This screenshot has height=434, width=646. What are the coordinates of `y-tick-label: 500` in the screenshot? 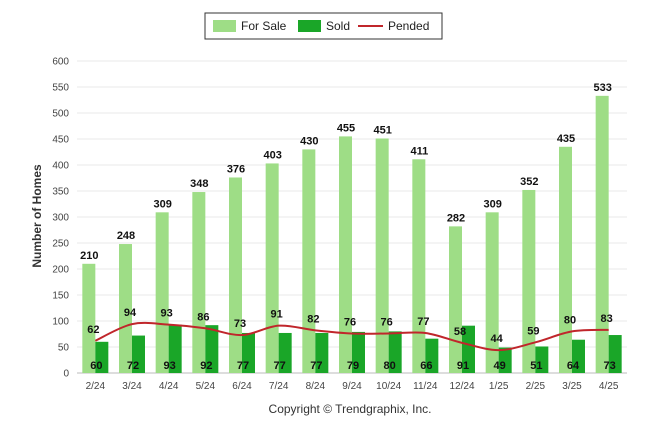 It's located at (60, 114).